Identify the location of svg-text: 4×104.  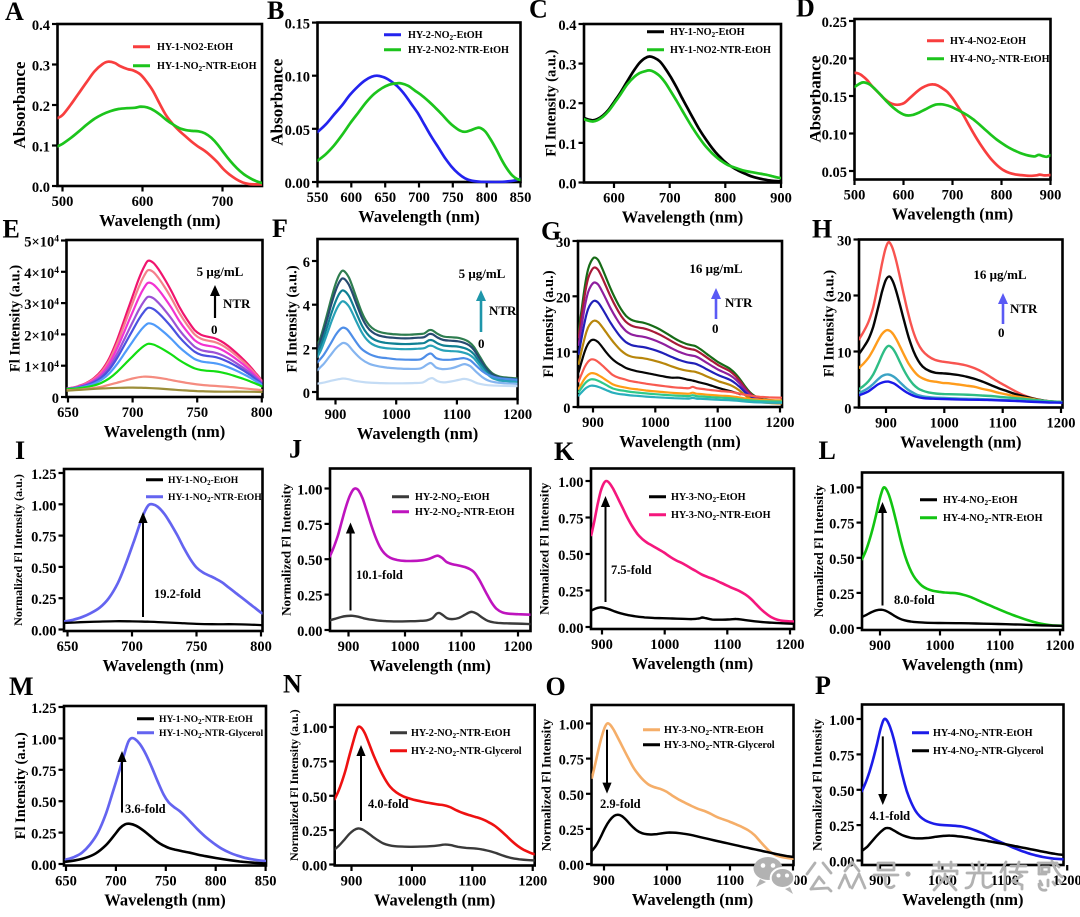
(41, 274).